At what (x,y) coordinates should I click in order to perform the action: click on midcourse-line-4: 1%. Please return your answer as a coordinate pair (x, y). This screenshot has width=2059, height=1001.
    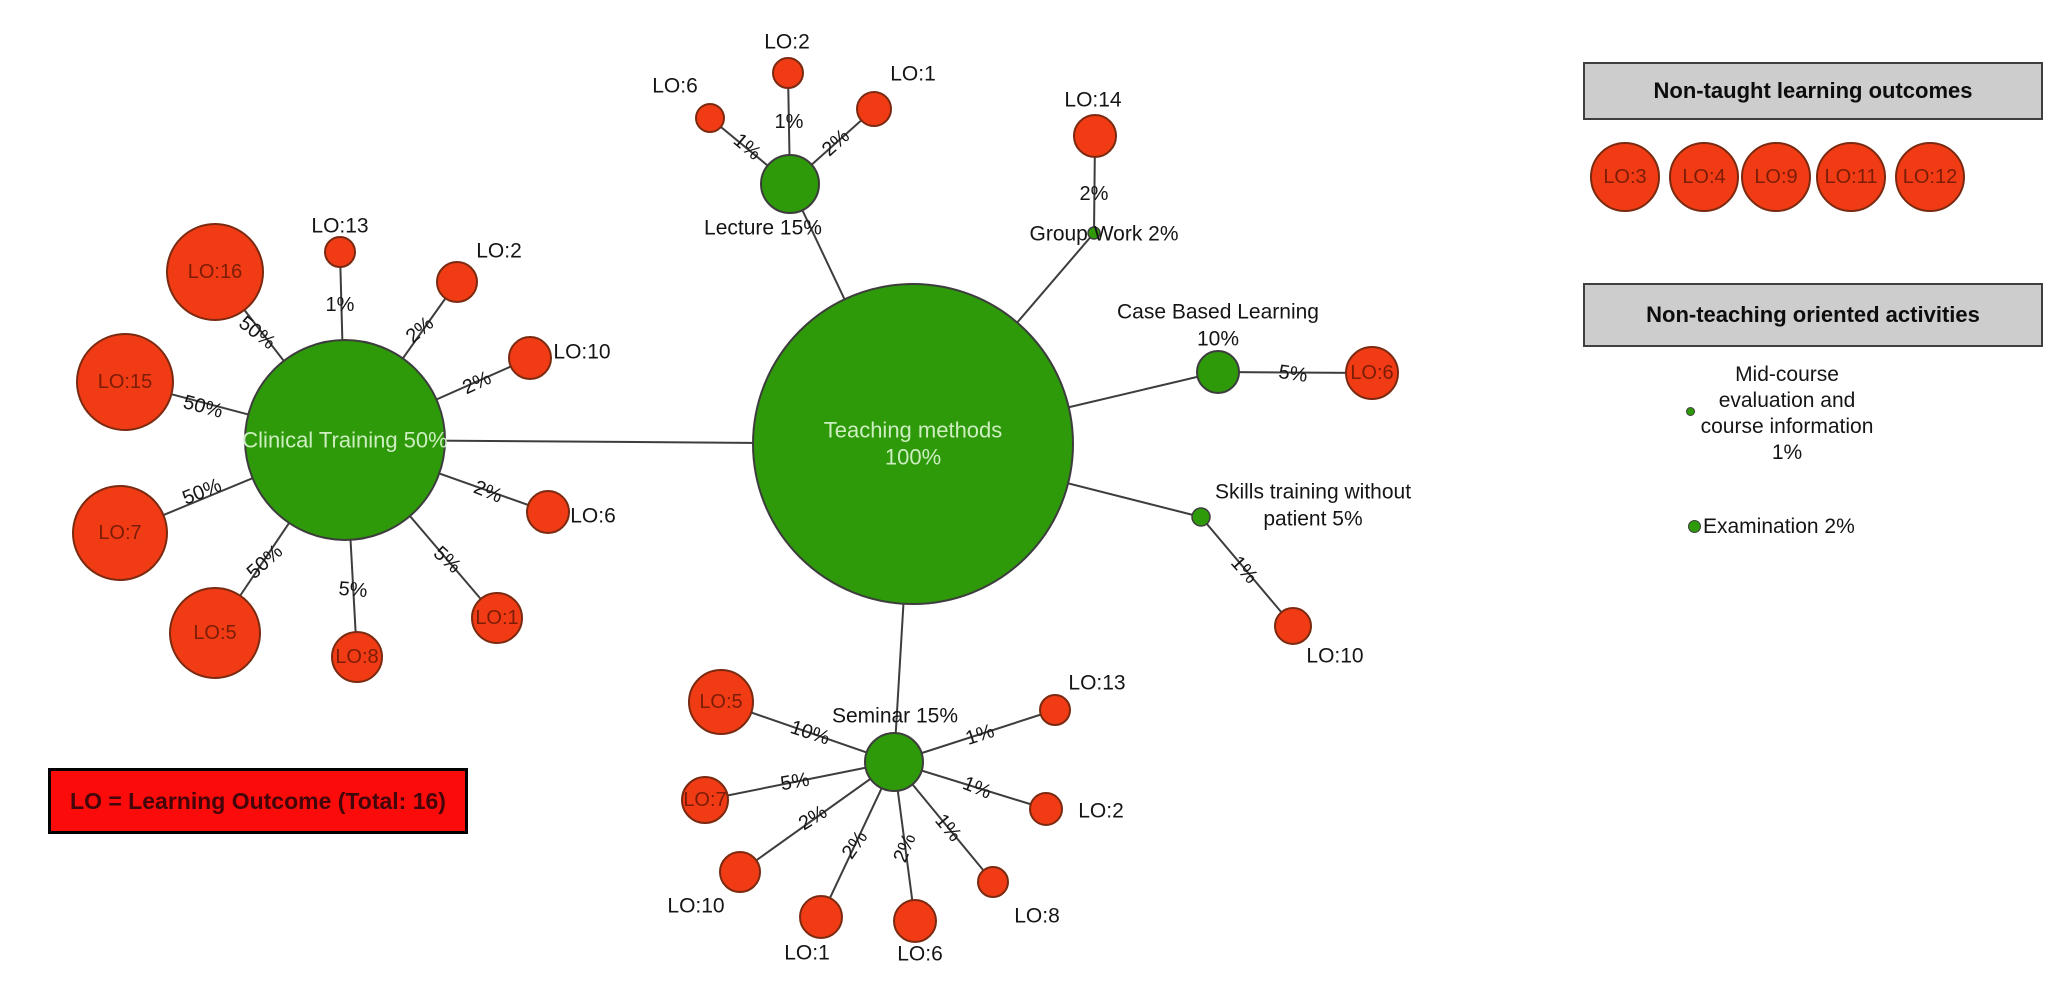
    Looking at the image, I should click on (1787, 452).